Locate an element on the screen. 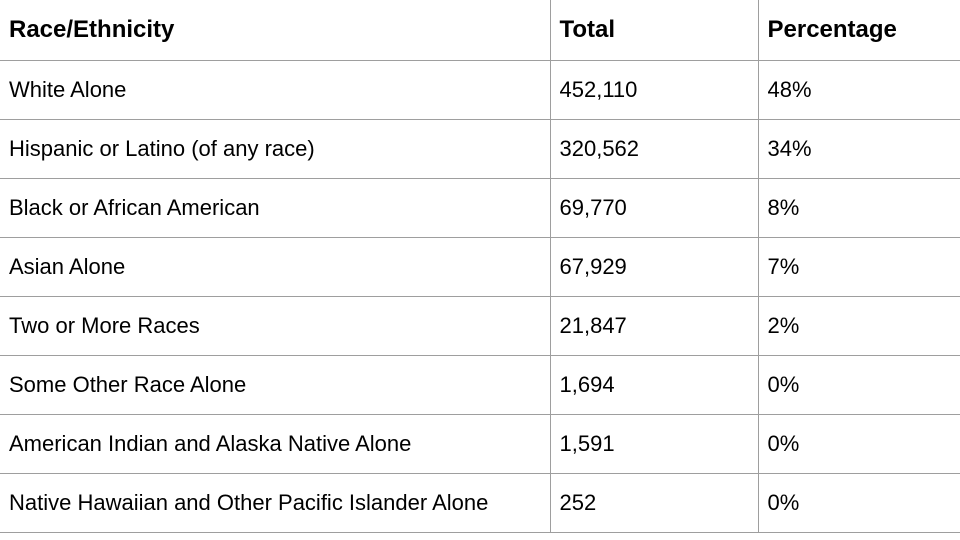 The image size is (960, 540). percentage-cell: 8% is located at coordinates (858, 207).